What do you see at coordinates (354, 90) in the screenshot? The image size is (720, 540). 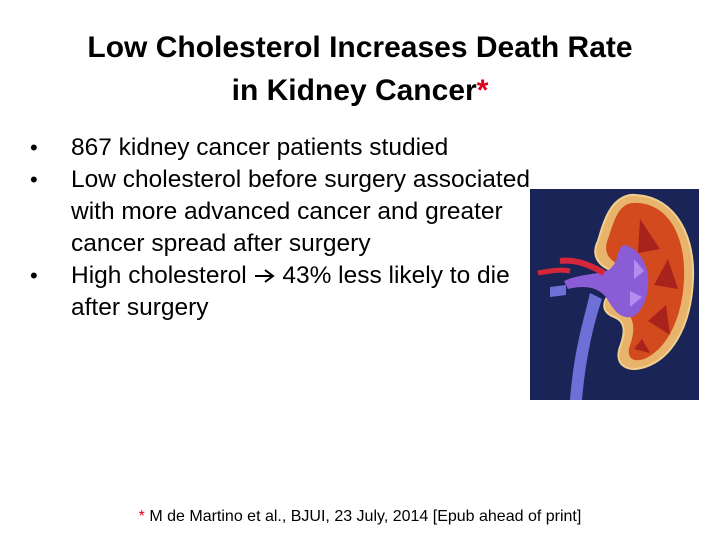 I see `title-line-2-text: in Kidney Cancer` at bounding box center [354, 90].